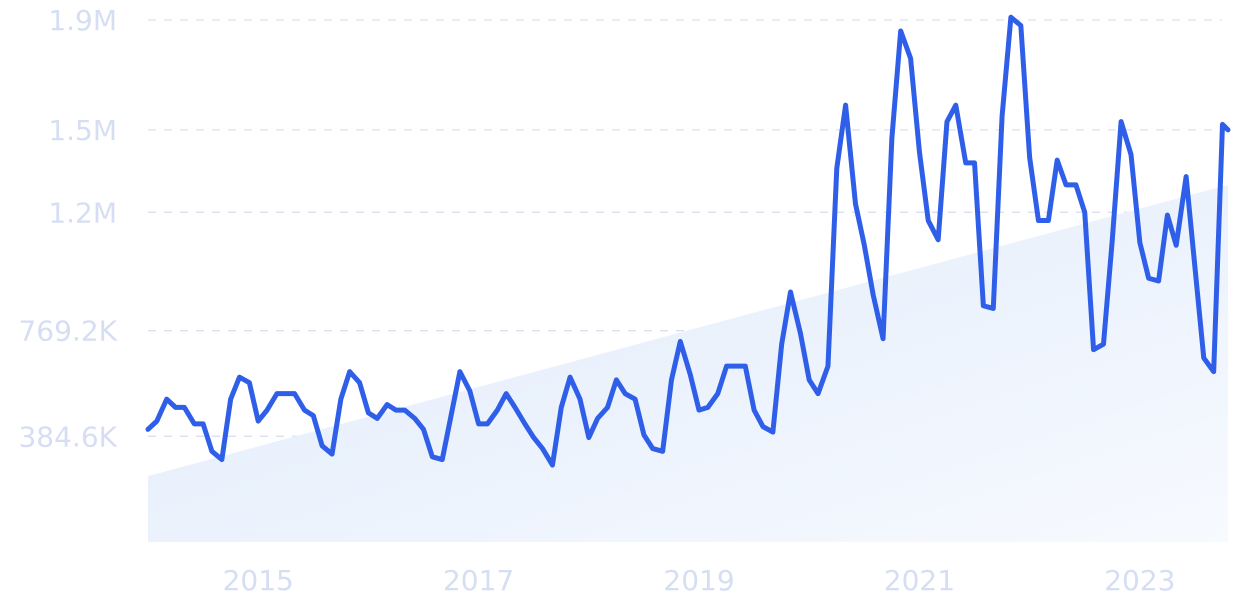  What do you see at coordinates (82, 130) in the screenshot?
I see `y-tick-label-1-5m: 1.5M` at bounding box center [82, 130].